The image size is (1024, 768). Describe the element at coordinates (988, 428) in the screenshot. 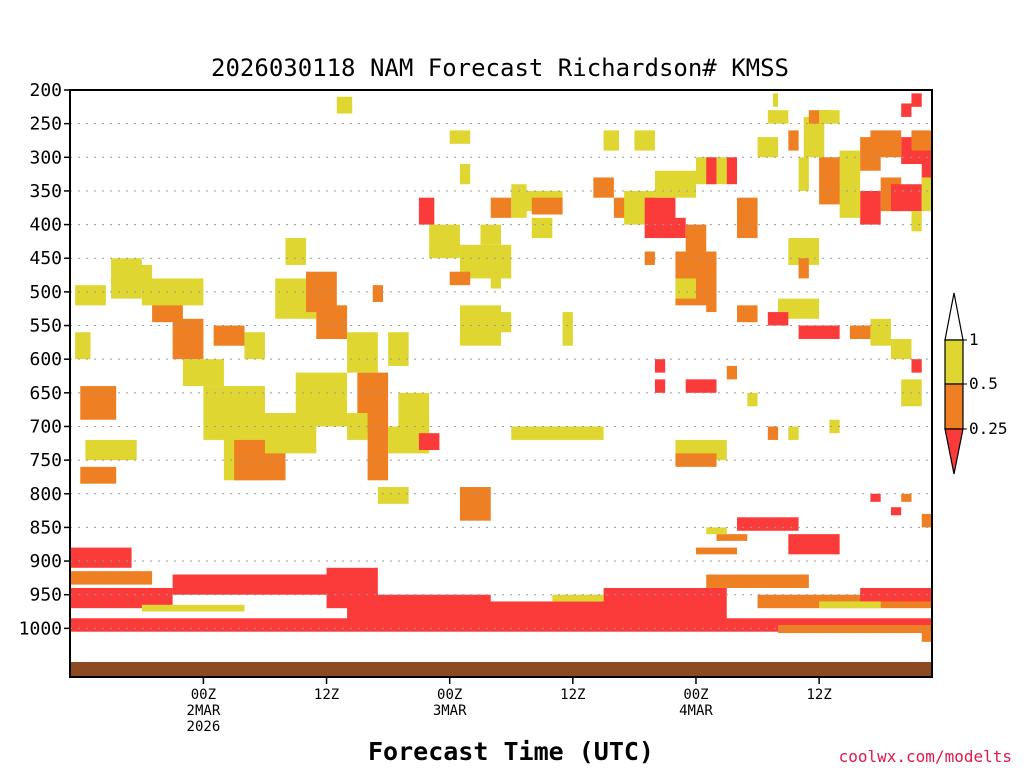

I see `colorbar-label: 0.25` at that location.